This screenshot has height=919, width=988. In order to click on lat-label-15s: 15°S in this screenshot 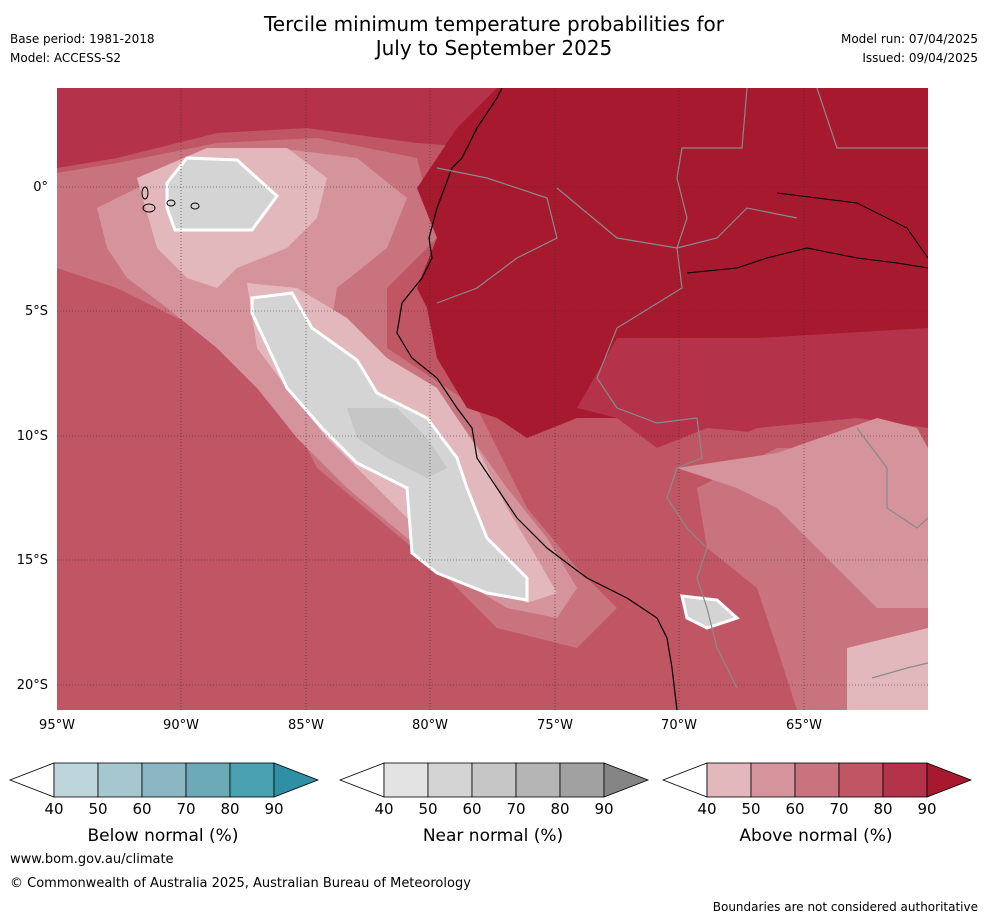, I will do `click(32, 560)`.